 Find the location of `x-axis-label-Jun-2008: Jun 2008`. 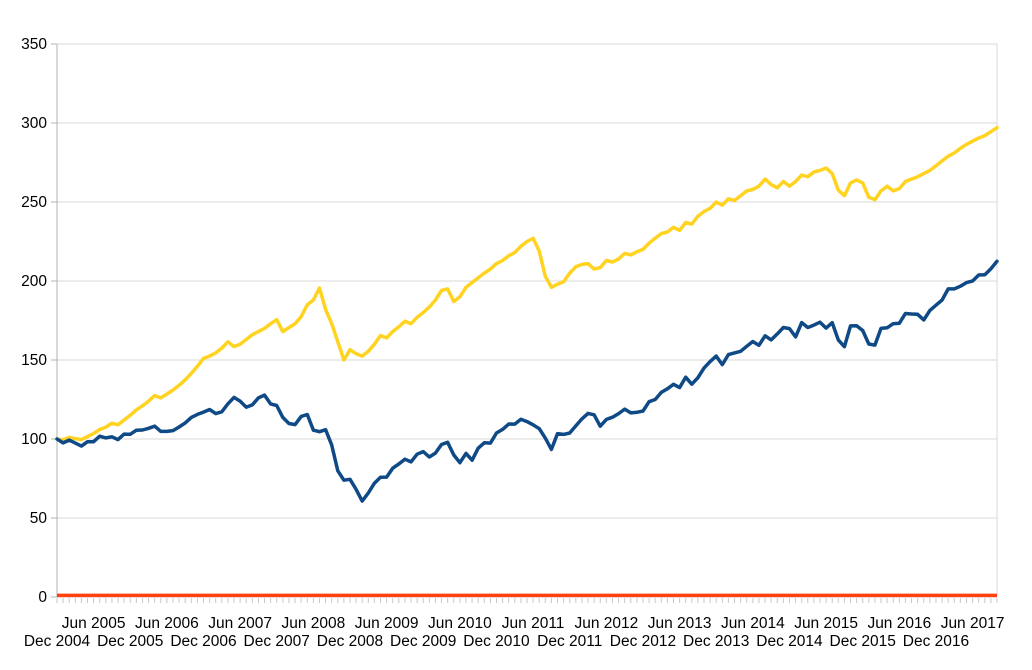

x-axis-label-Jun-2008: Jun 2008 is located at coordinates (313, 623).